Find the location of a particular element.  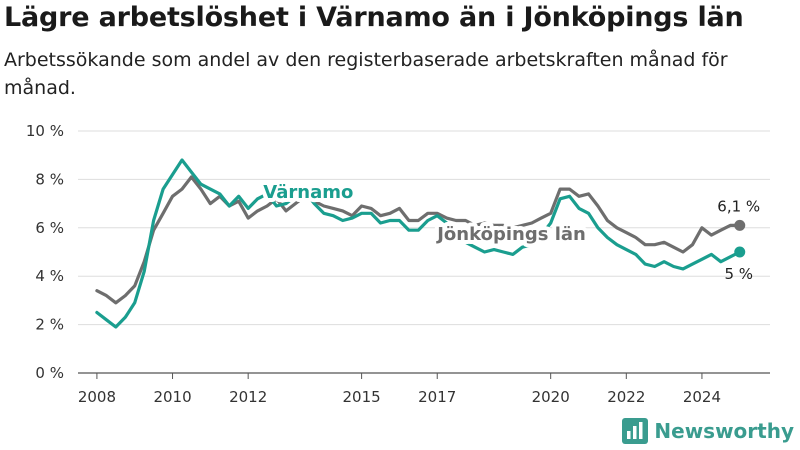

y-tick-label: 6 % is located at coordinates (49, 228).